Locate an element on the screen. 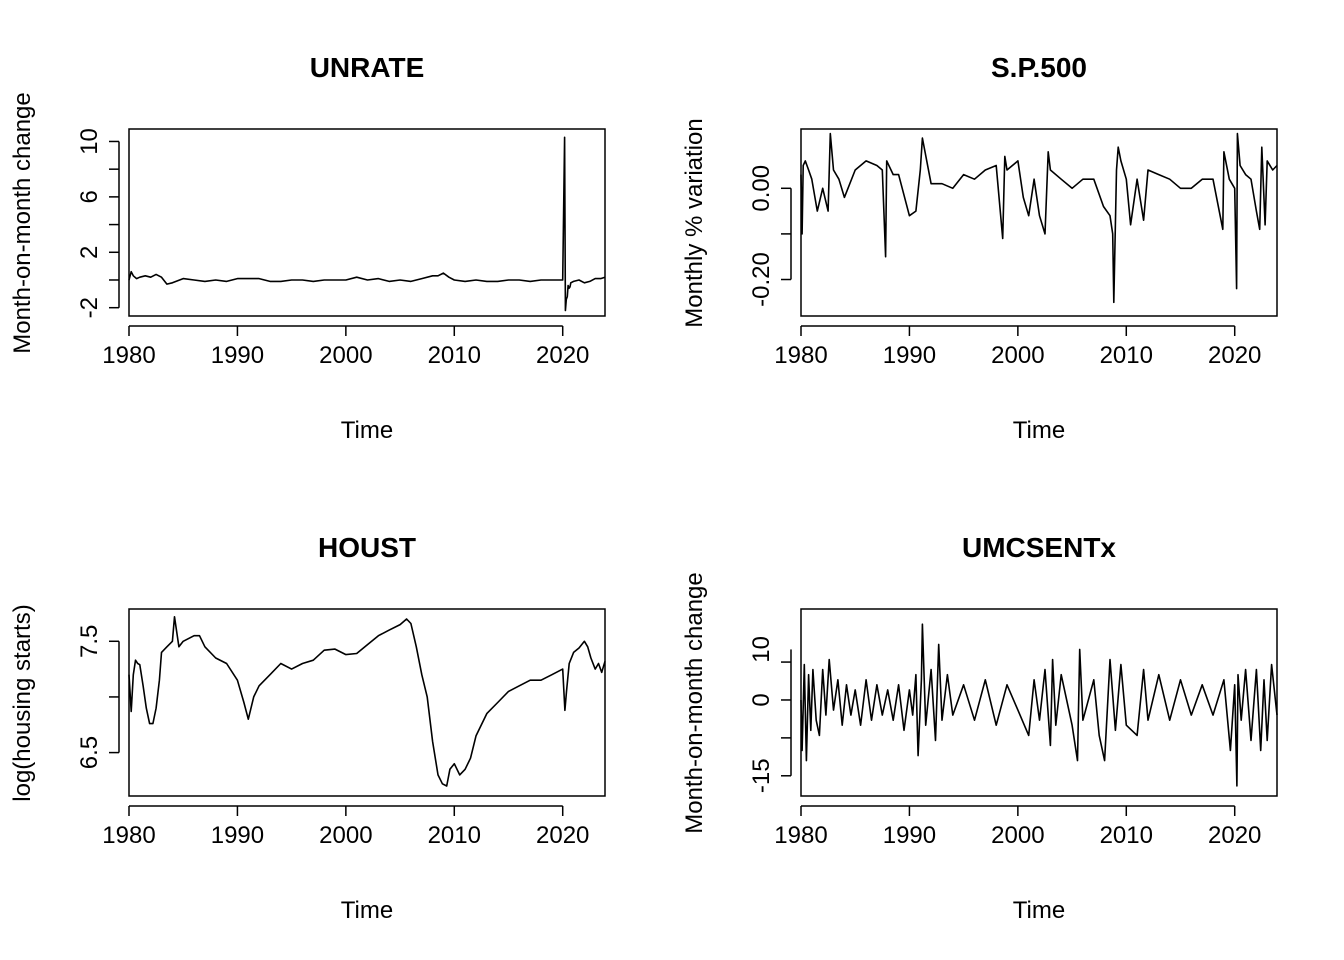 The image size is (1344, 960). y-tick-label: 0 is located at coordinates (761, 699).